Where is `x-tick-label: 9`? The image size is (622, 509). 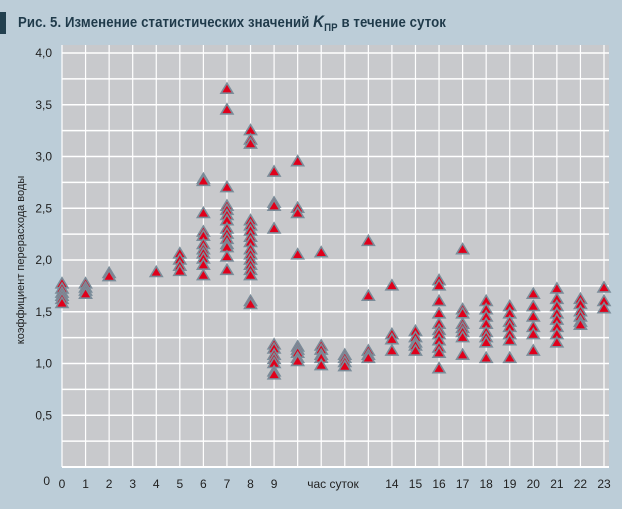
x-tick-label: 9 is located at coordinates (274, 484).